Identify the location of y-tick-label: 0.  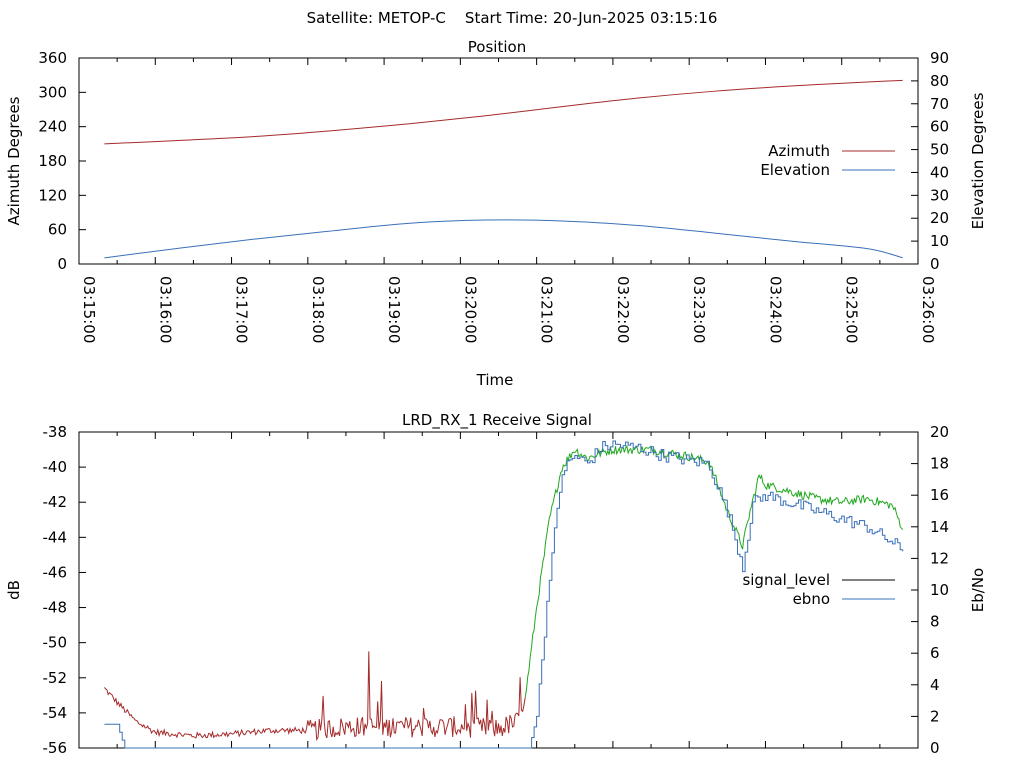
(62, 264).